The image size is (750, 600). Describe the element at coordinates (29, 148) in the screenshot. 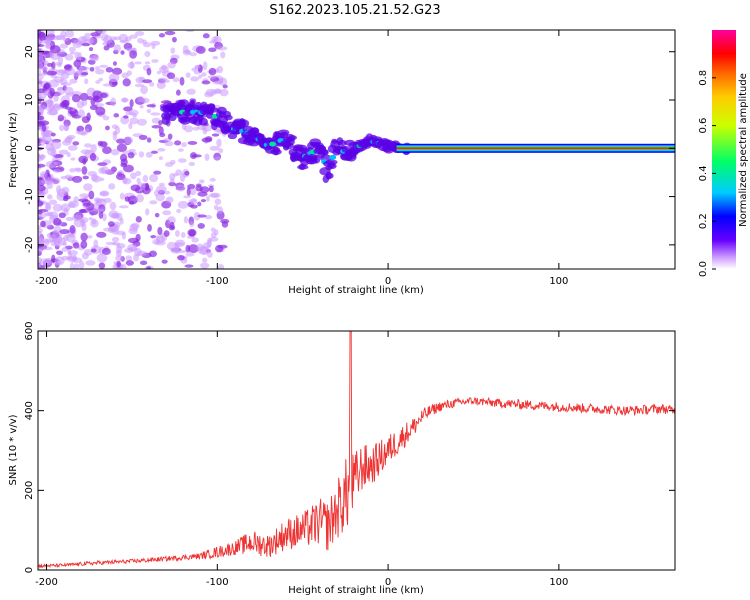

I see `y-tick-label: 0` at that location.